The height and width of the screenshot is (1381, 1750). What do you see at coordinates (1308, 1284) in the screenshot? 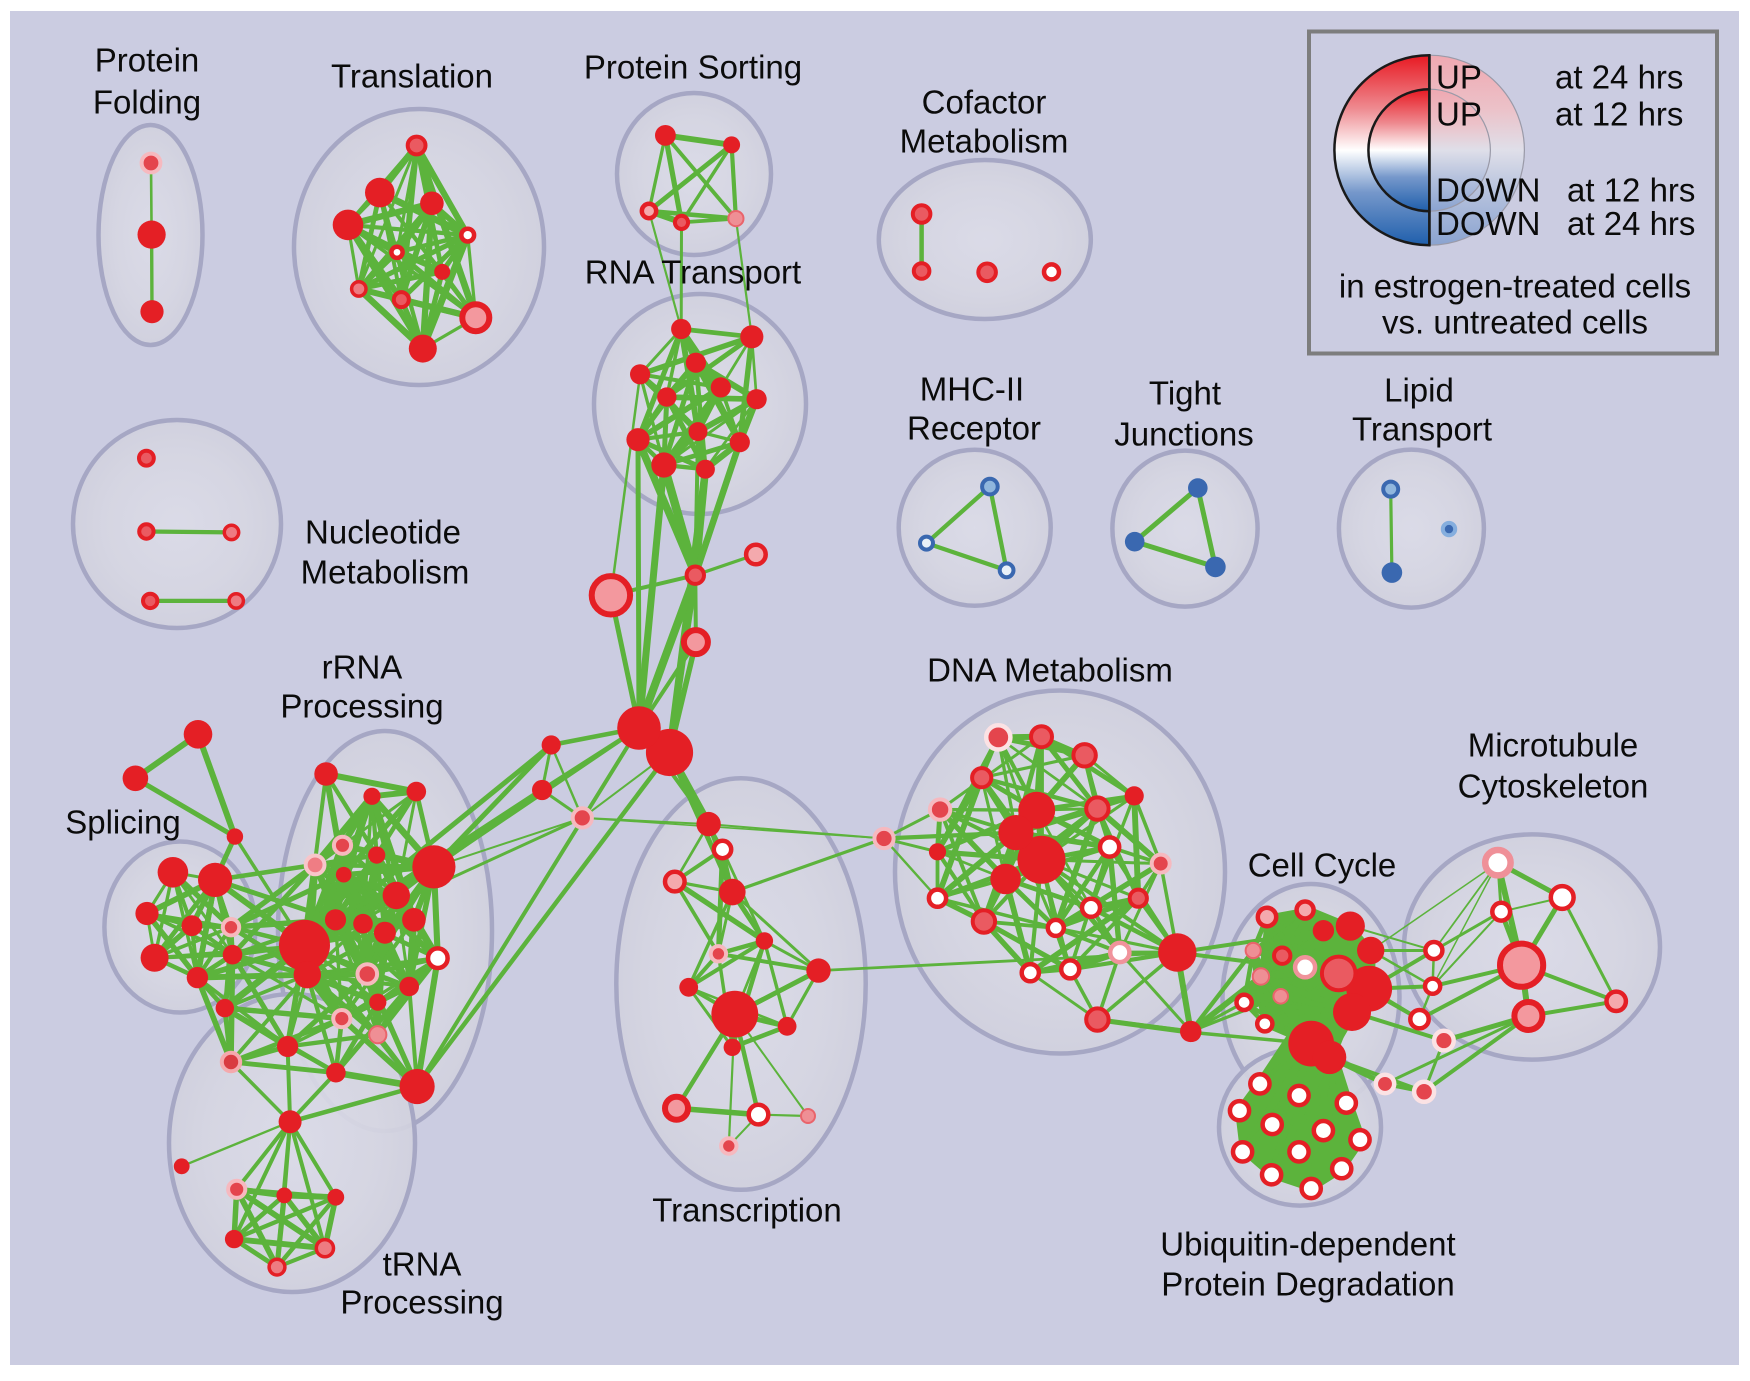
I see `svg-text: Protein Degradation` at bounding box center [1308, 1284].